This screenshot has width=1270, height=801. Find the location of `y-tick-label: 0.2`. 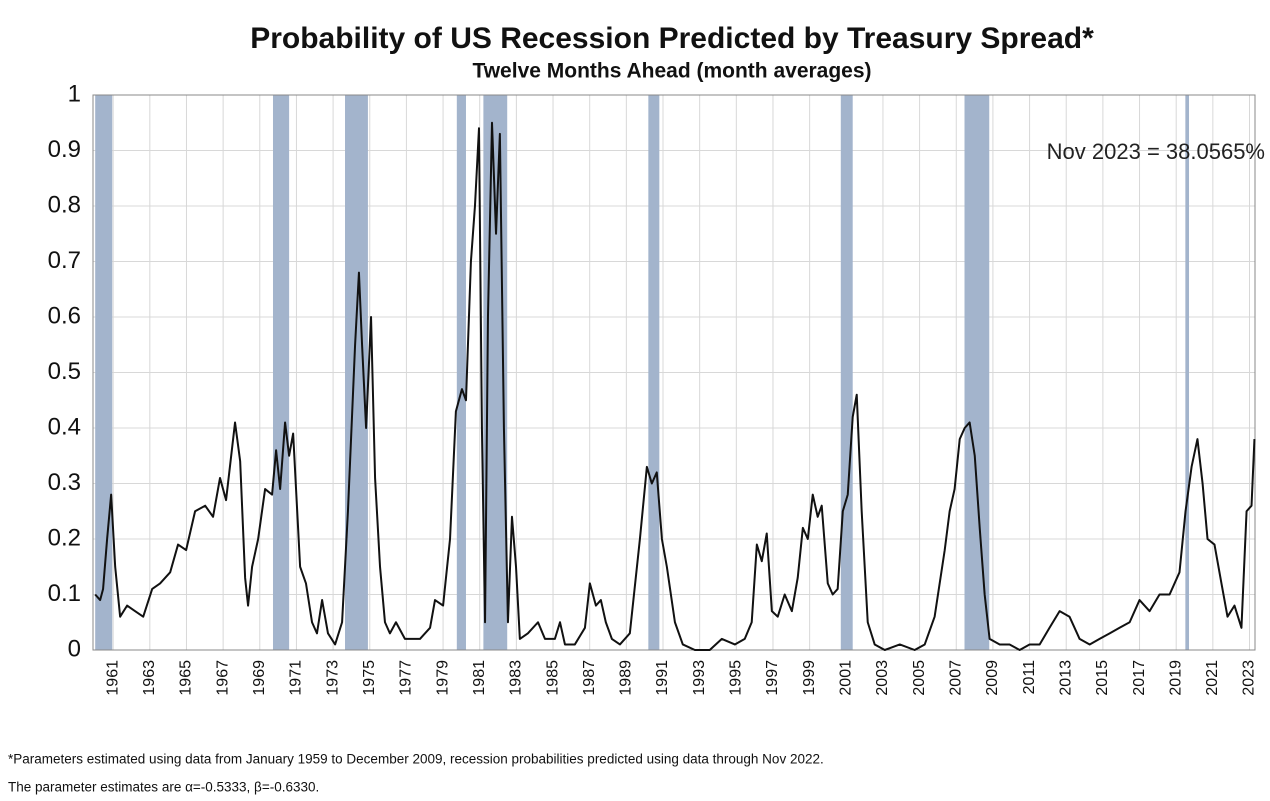

y-tick-label: 0.2 is located at coordinates (64, 537).